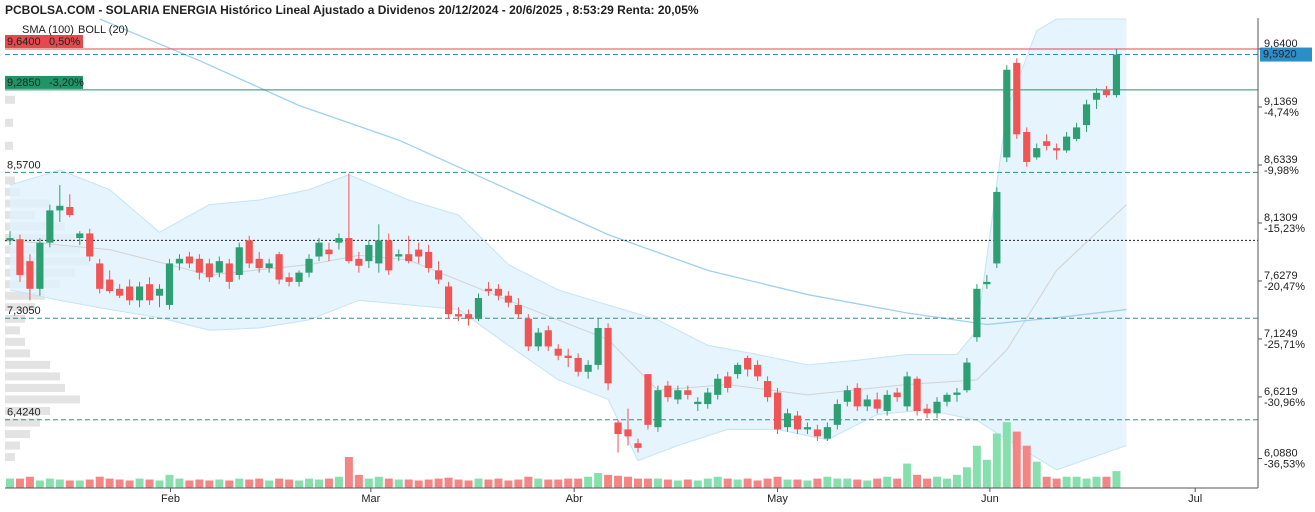 The image size is (1315, 512). What do you see at coordinates (1281, 171) in the screenshot?
I see `y-tick-change: -9,98%` at bounding box center [1281, 171].